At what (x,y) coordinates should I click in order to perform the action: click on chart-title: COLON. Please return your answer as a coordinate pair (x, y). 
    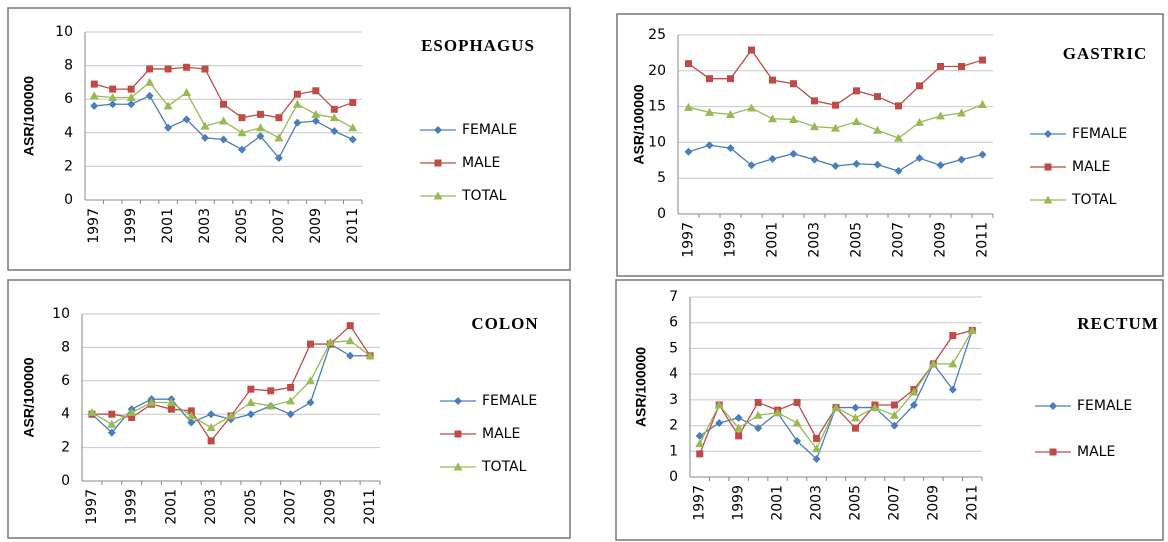
    Looking at the image, I should click on (504, 323).